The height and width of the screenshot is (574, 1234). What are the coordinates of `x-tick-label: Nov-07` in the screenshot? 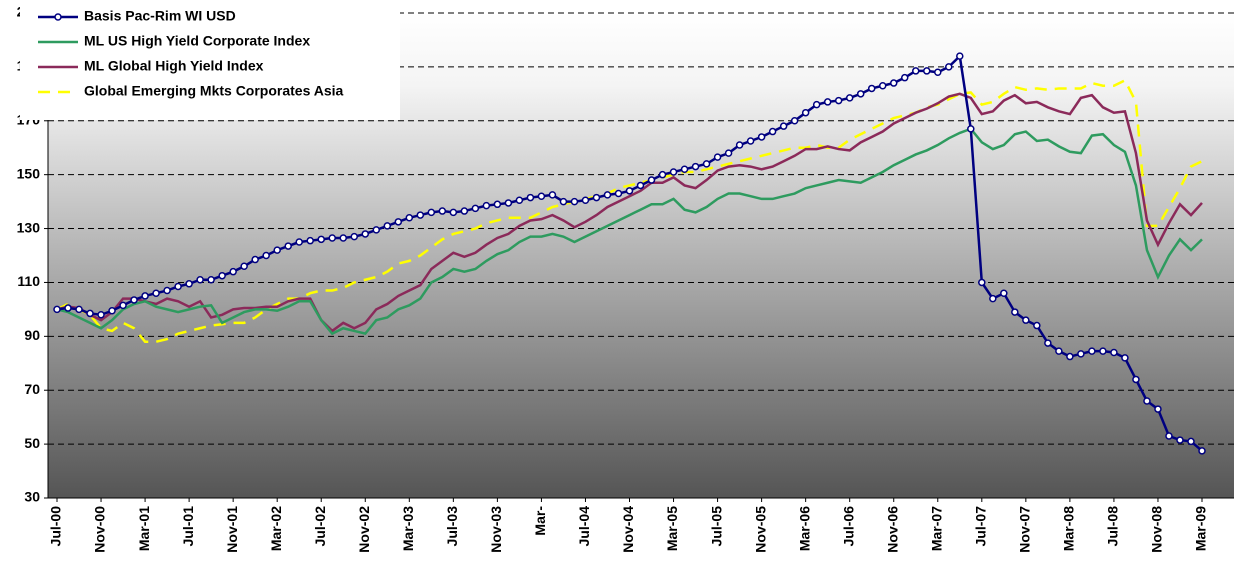 It's located at (1025, 529).